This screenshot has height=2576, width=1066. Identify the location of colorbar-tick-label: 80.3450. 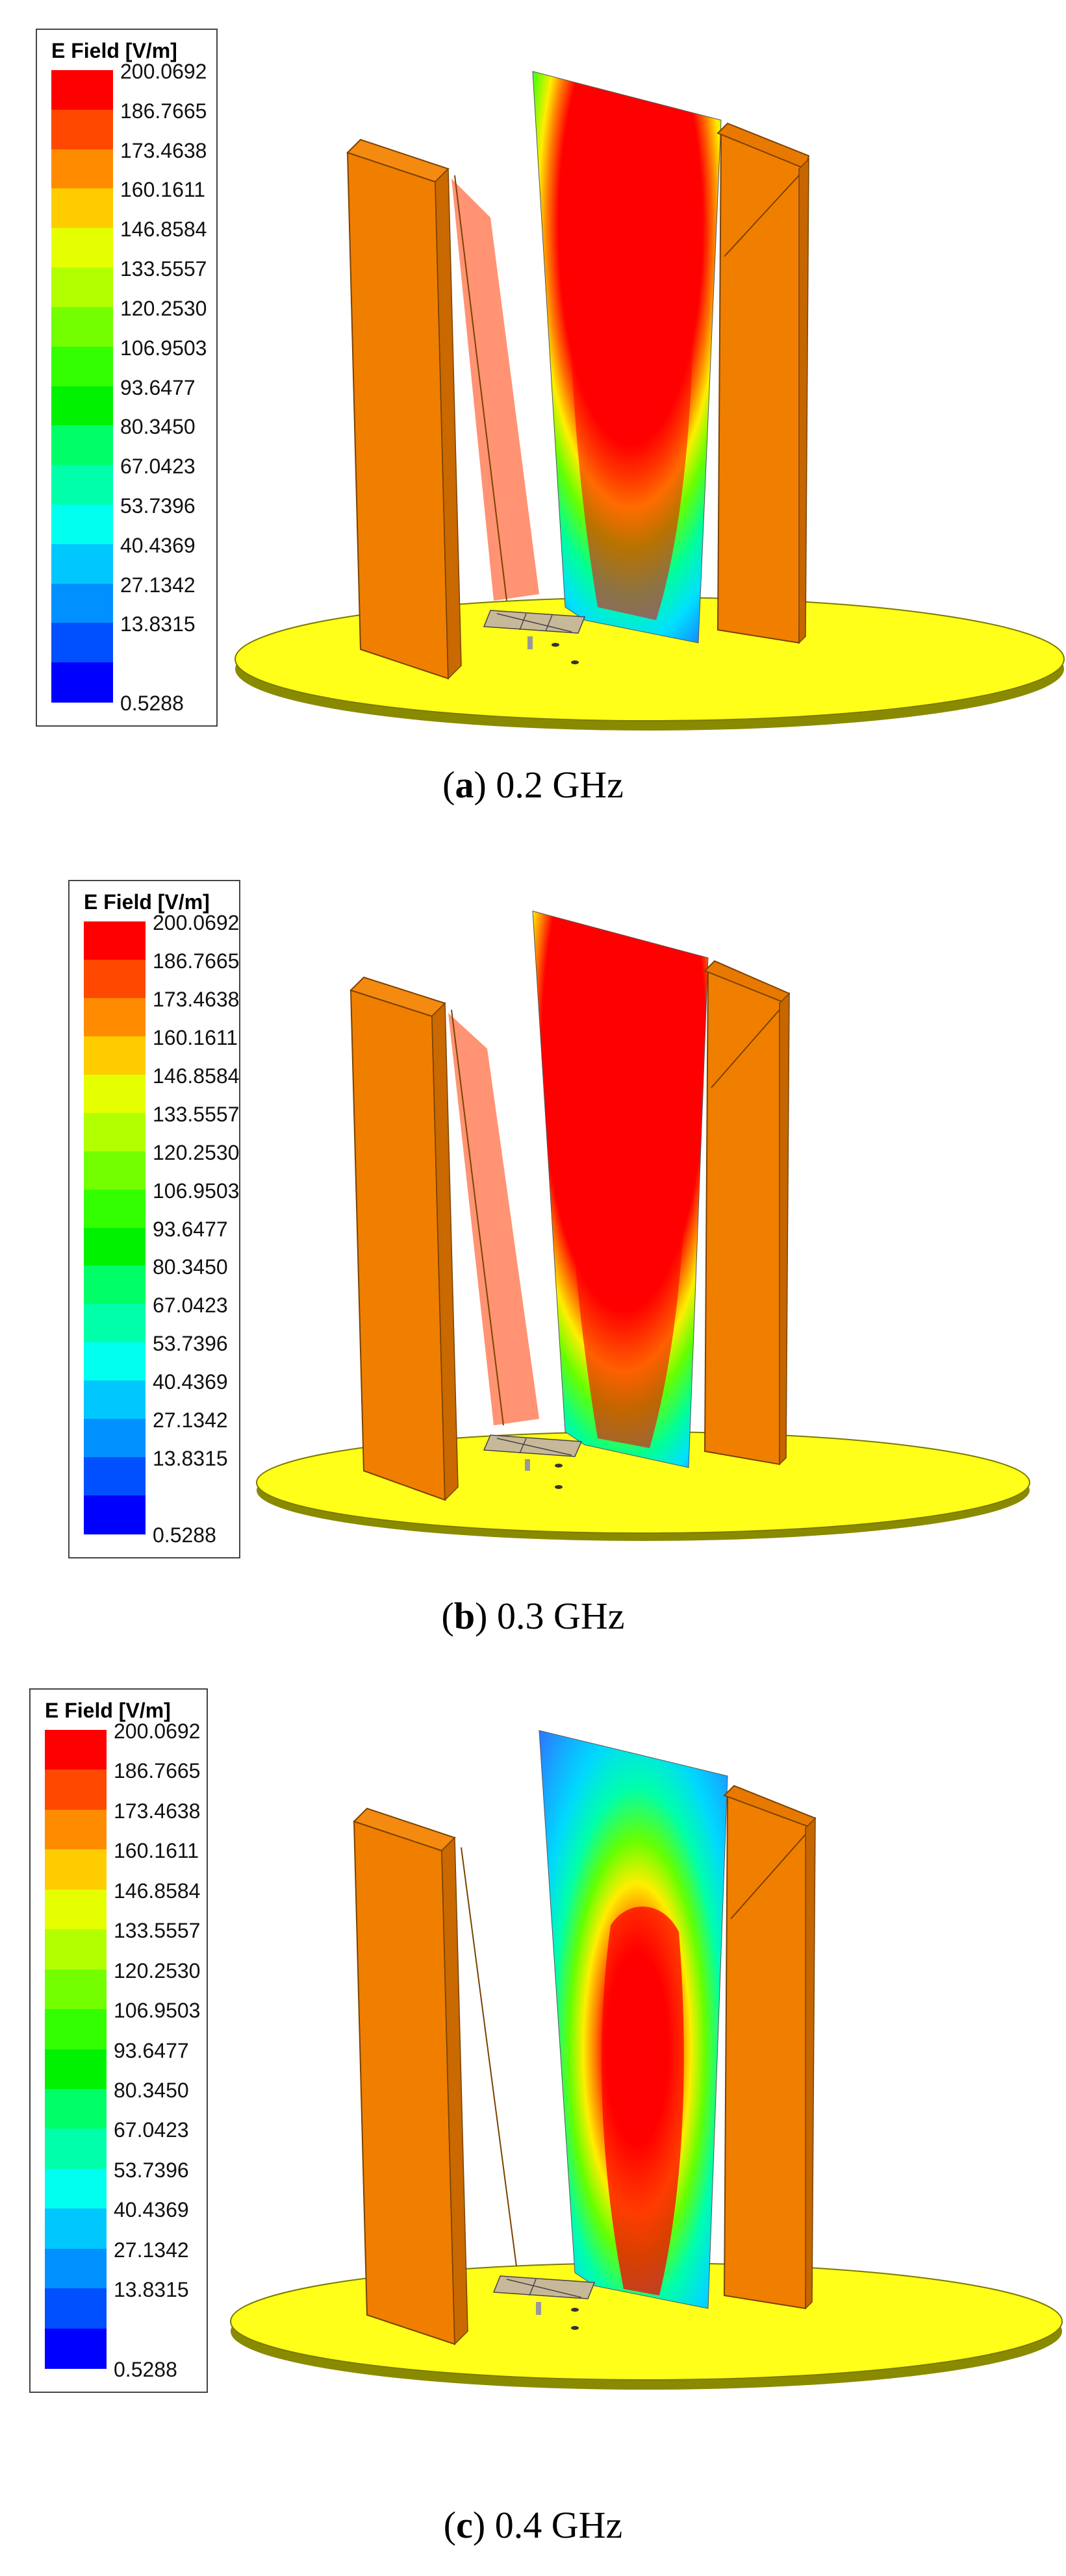
(151, 2090).